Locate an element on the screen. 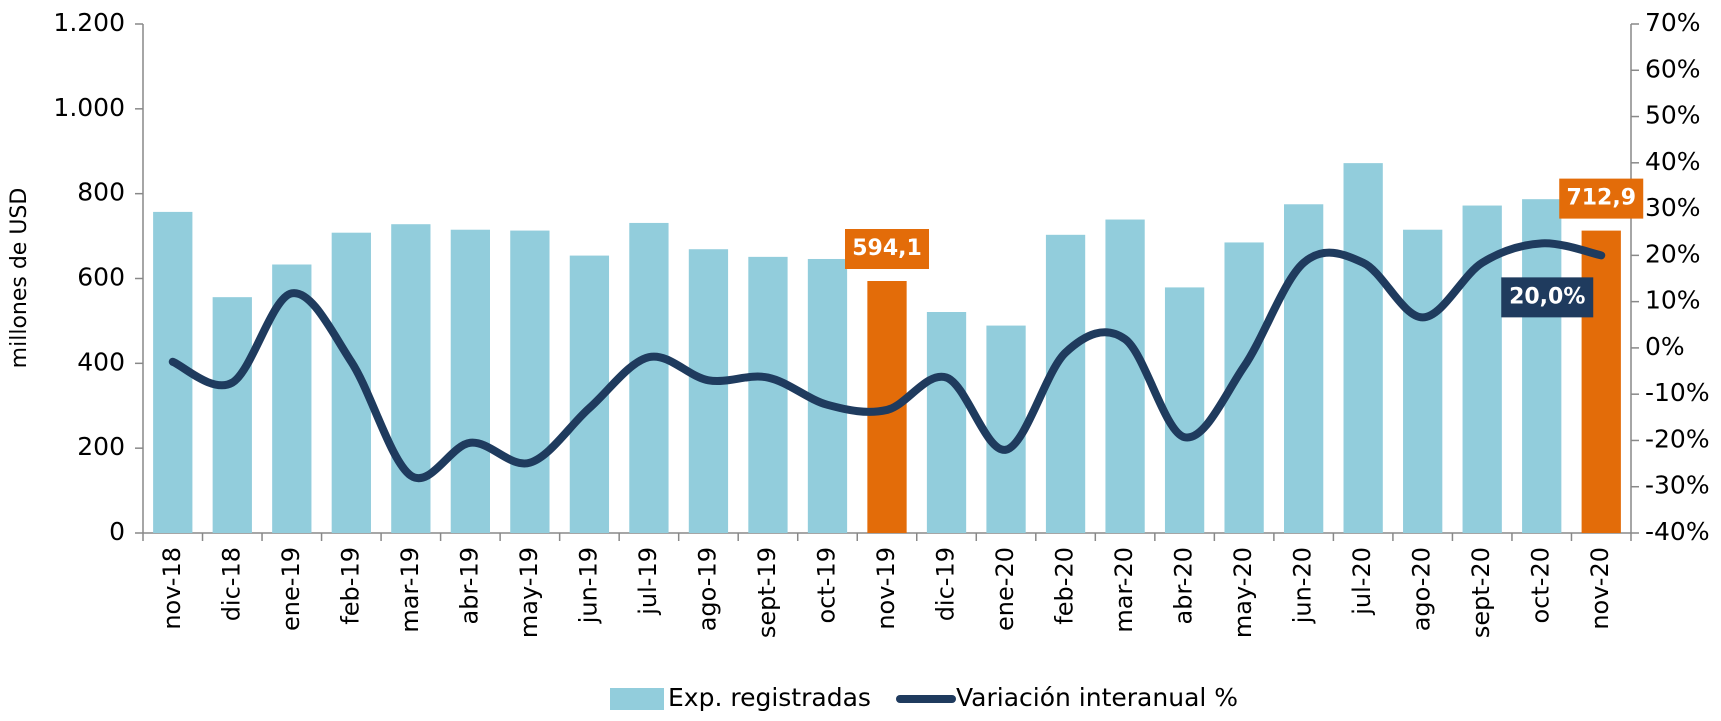 The image size is (1721, 721). x-tick-label: nov-18 is located at coordinates (172, 588).